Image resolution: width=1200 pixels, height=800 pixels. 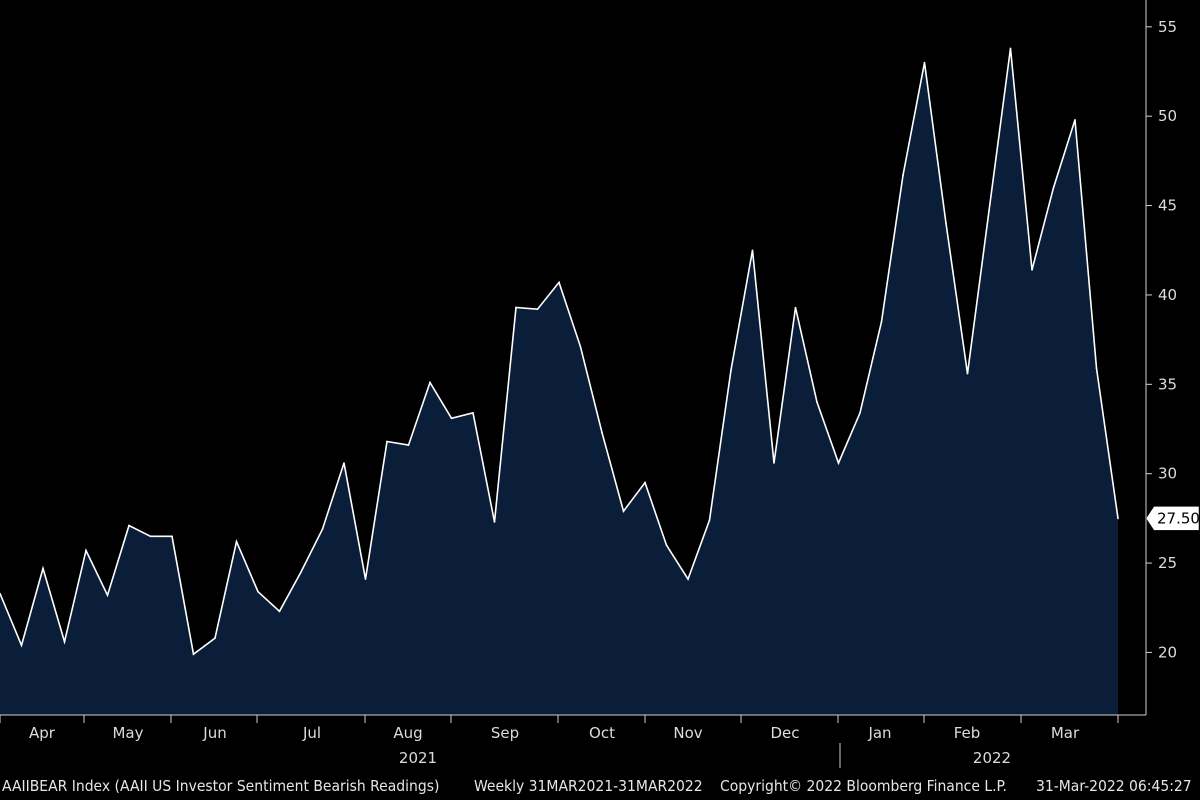 I want to click on y-tick-label: 35, so click(x=1167, y=384).